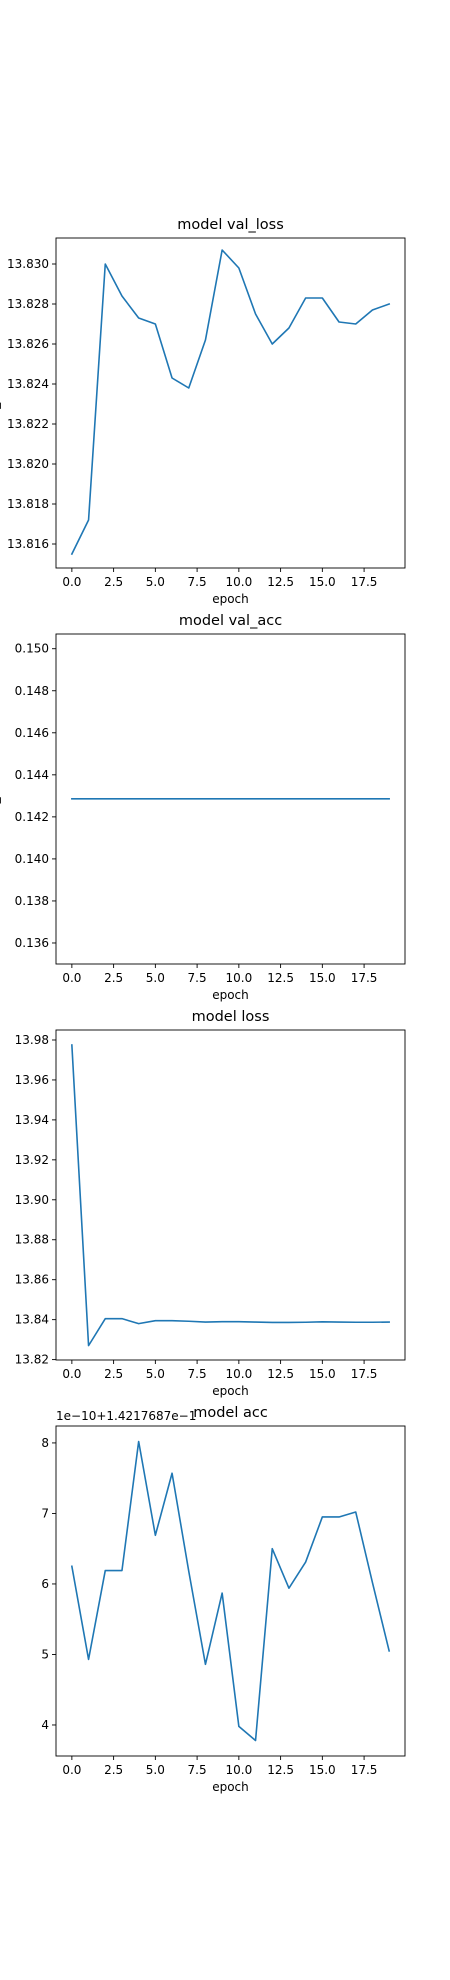 Image resolution: width=450 pixels, height=1980 pixels. What do you see at coordinates (238, 1770) in the screenshot?
I see `acc-x-tick-label: 10.0` at bounding box center [238, 1770].